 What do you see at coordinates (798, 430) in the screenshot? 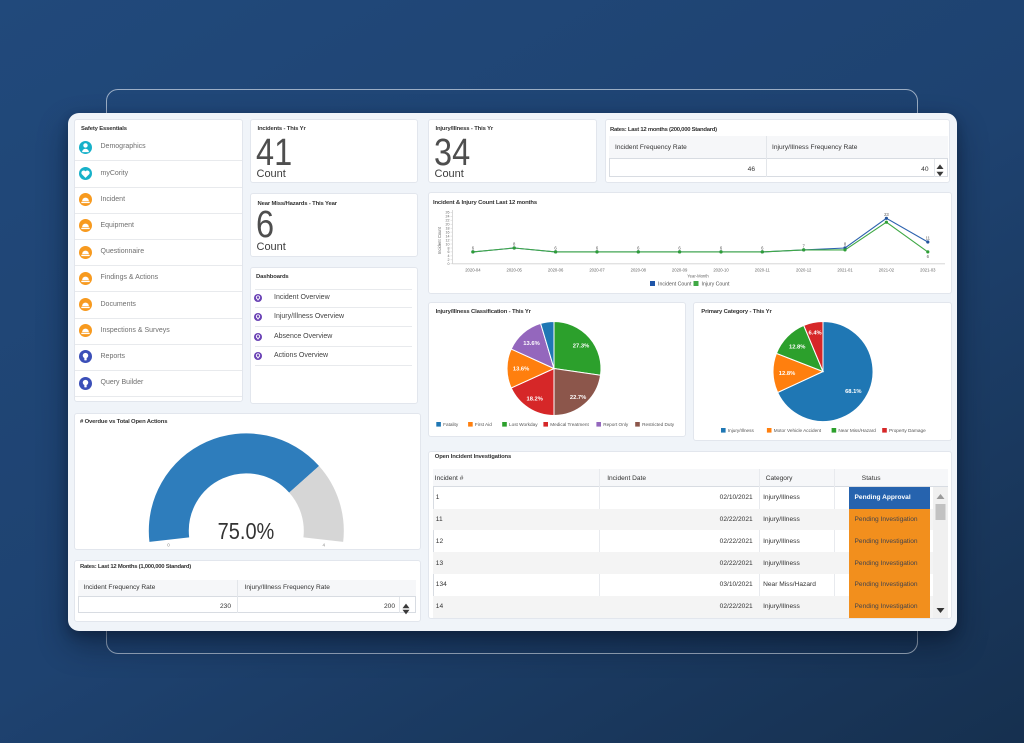
I see `svg-text: Motor Vehicle Accident` at bounding box center [798, 430].